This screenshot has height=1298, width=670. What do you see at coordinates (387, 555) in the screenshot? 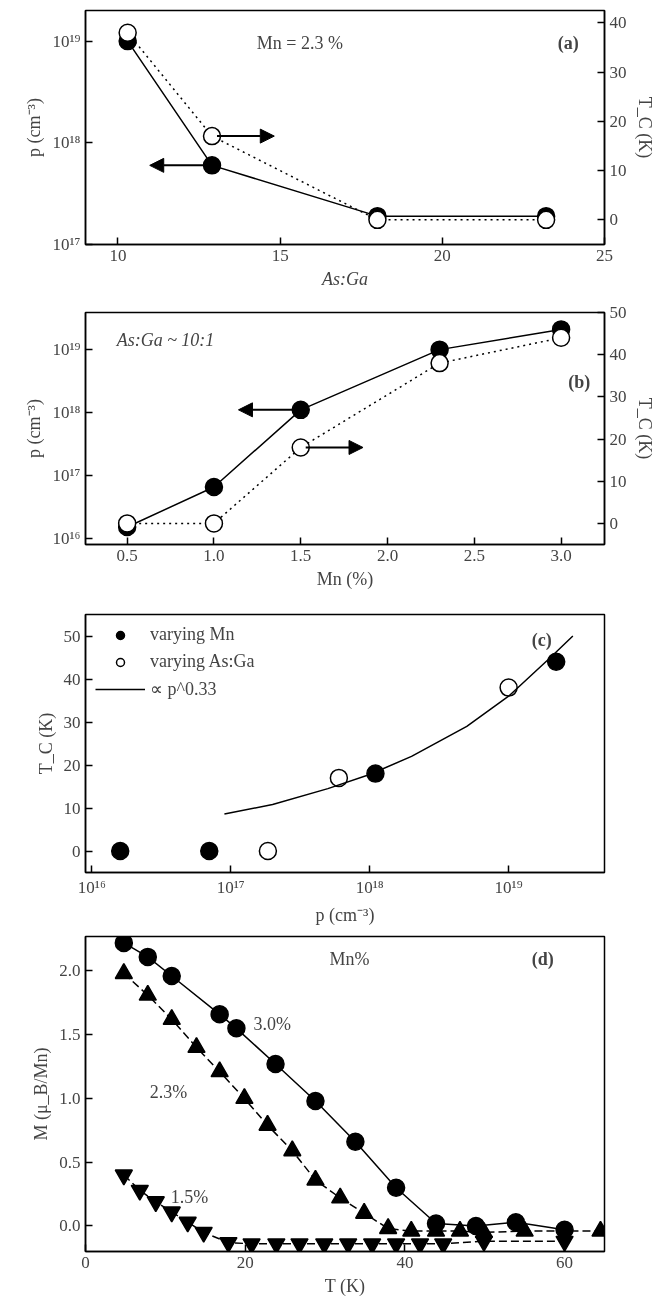
I see `x-tick-label: 2.0` at bounding box center [387, 555].